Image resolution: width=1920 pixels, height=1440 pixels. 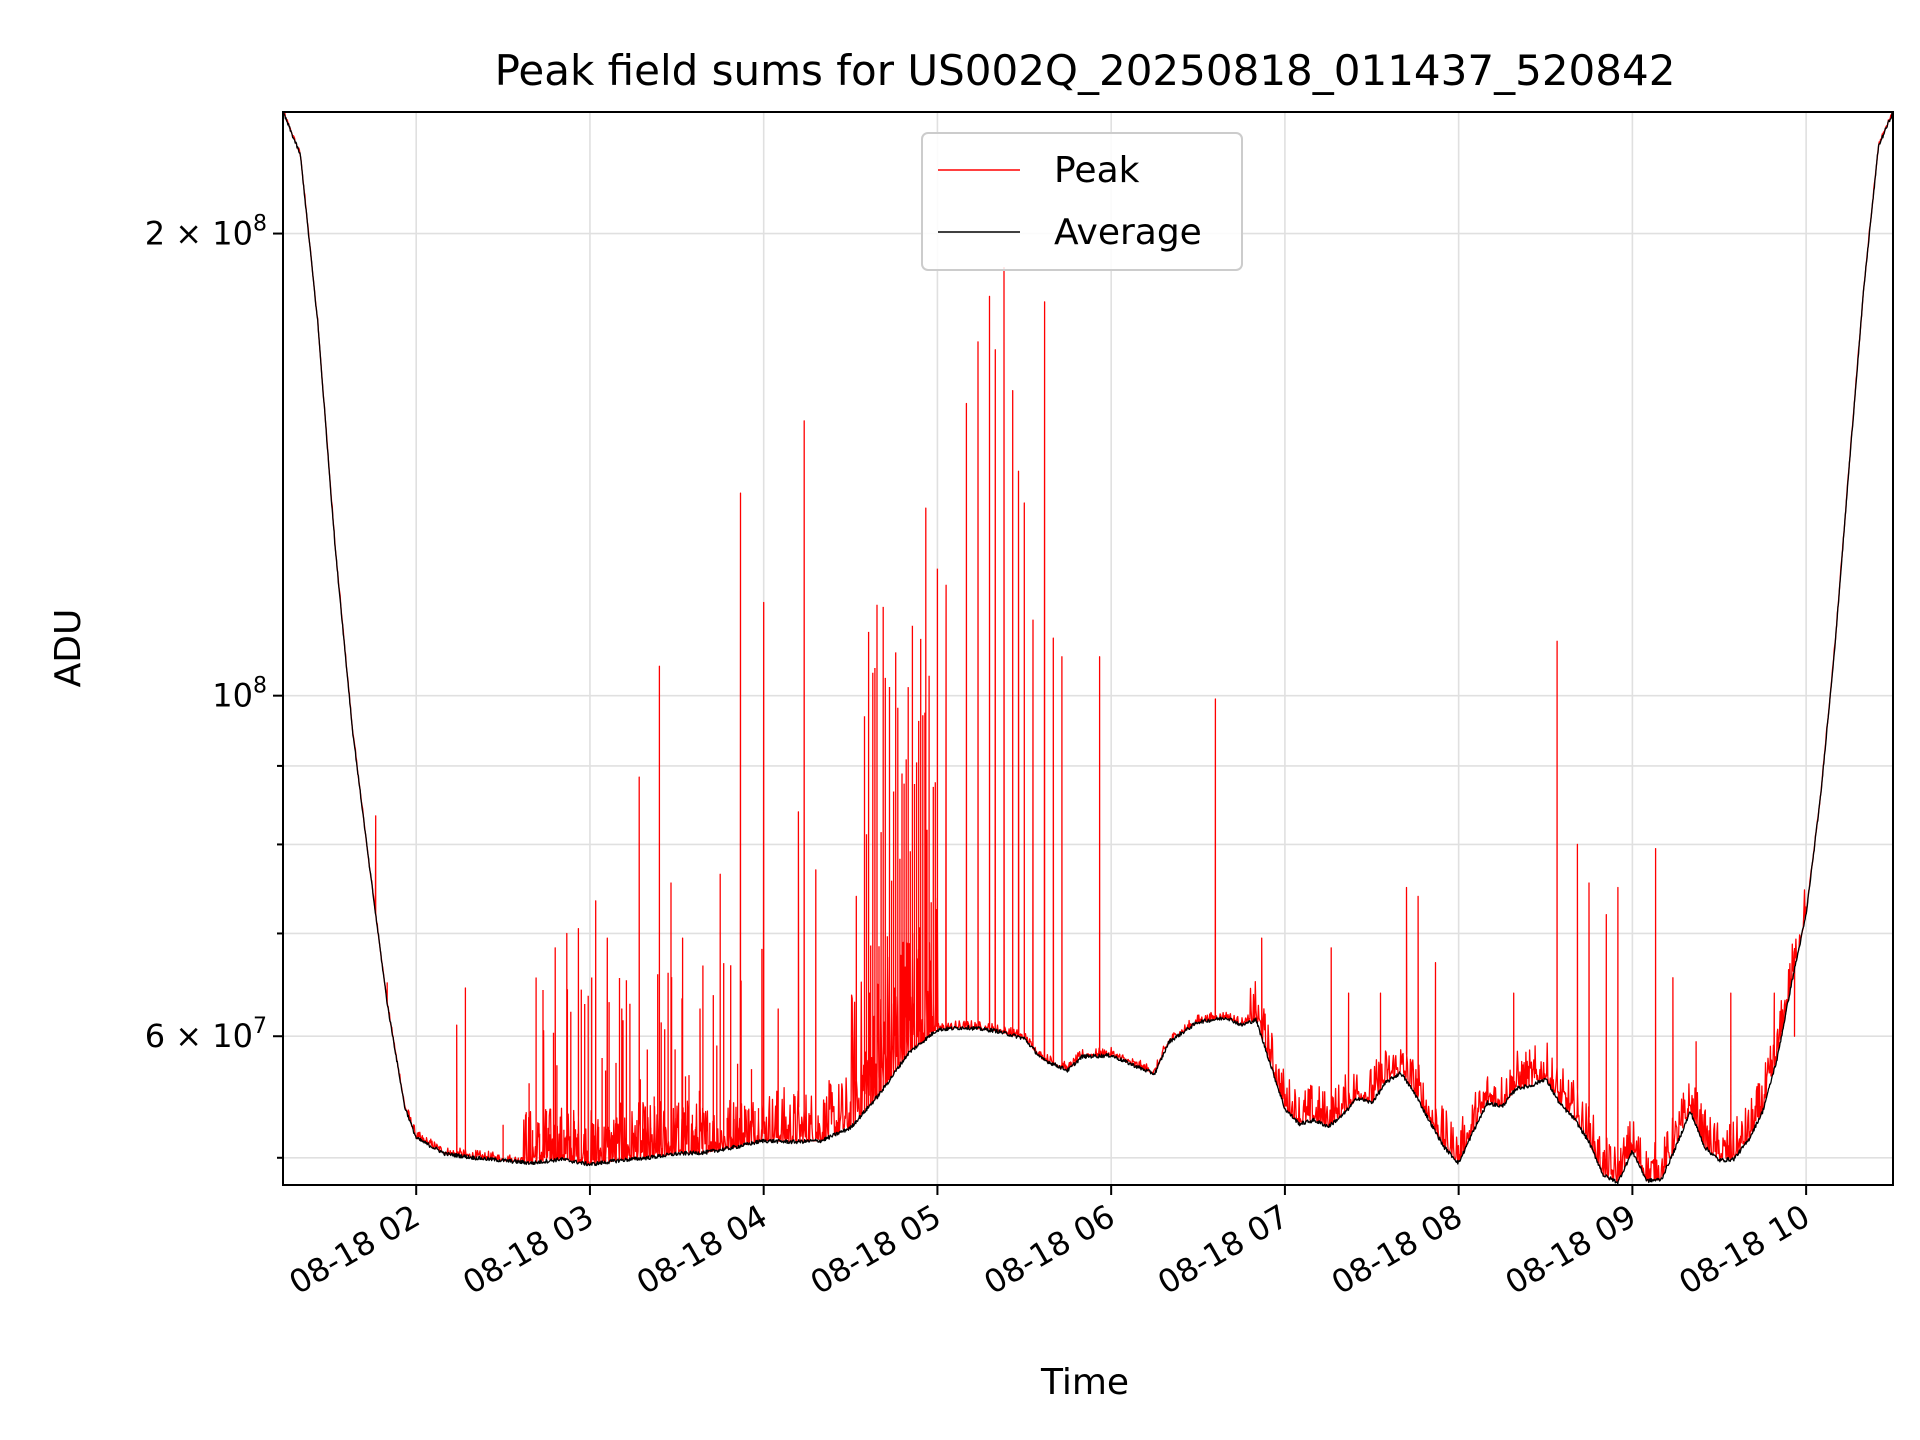 I want to click on legend-average-label: Average, so click(x=1128, y=232).